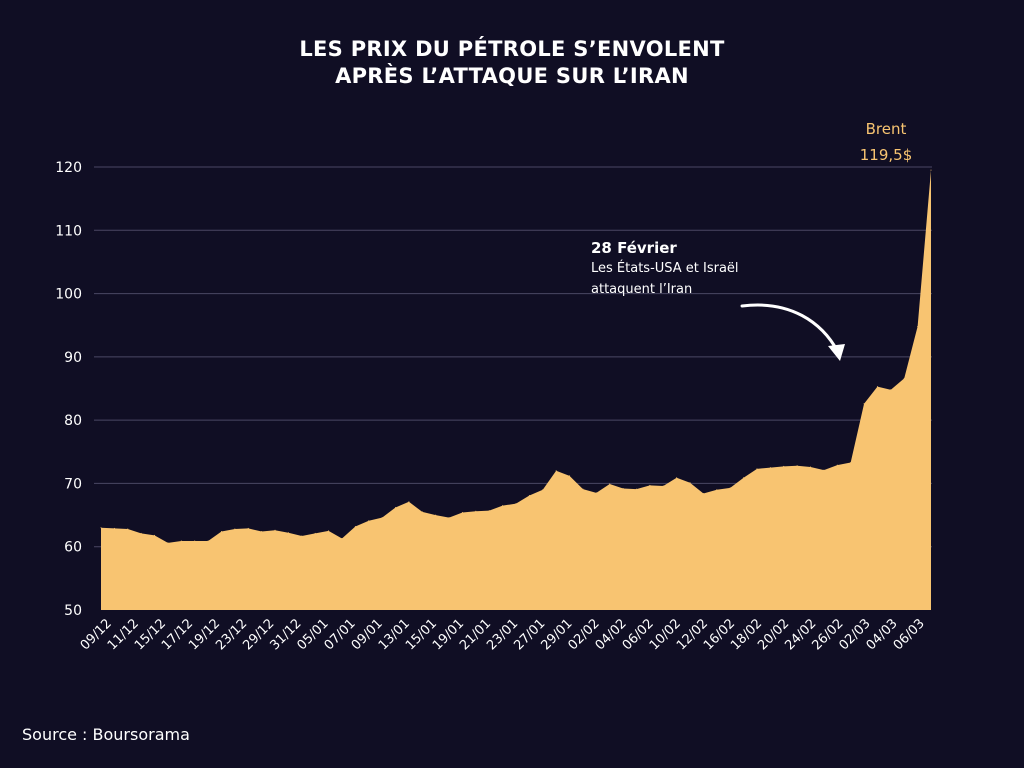 The width and height of the screenshot is (1024, 768). What do you see at coordinates (886, 129) in the screenshot?
I see `series-name-label: Brent` at bounding box center [886, 129].